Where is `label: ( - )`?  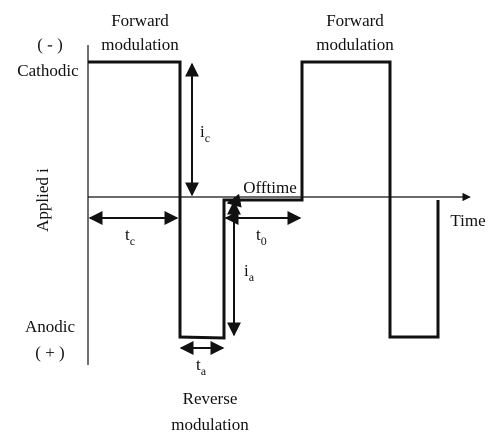 label: ( - ) is located at coordinates (49, 44).